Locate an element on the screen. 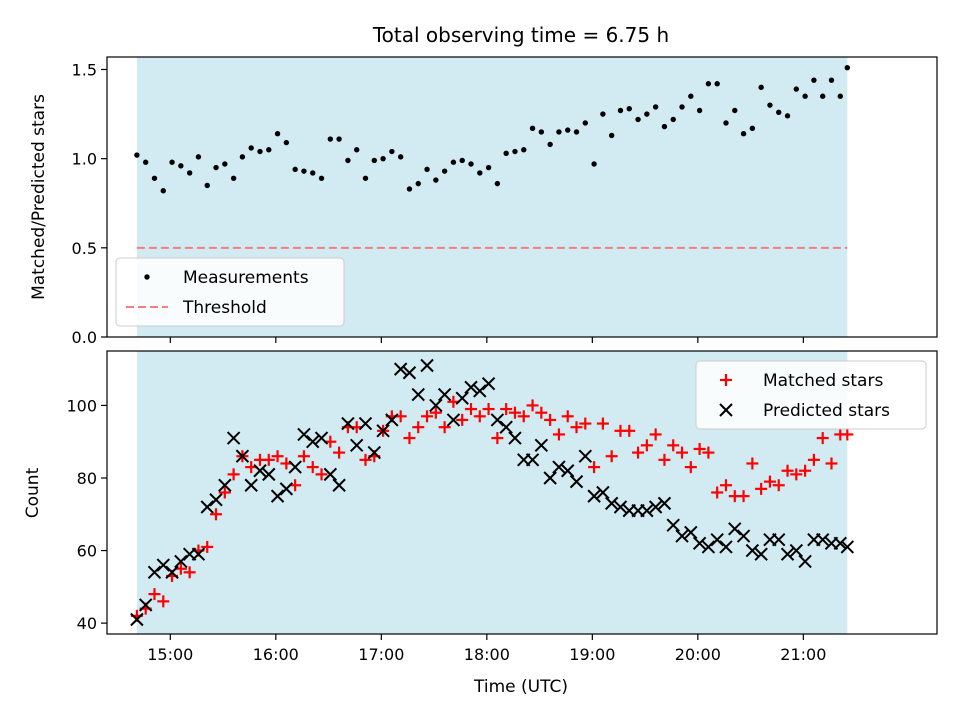  legend: Matched stars Predicted stars is located at coordinates (811, 395).